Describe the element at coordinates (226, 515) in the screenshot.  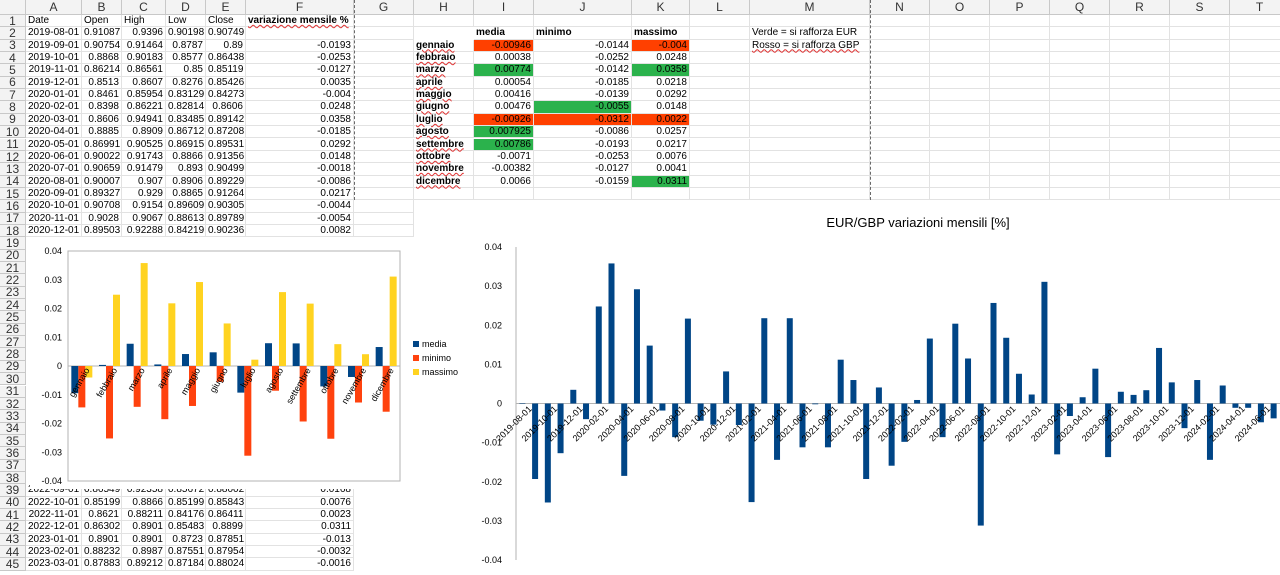
I see `cell: 0.86411` at that location.